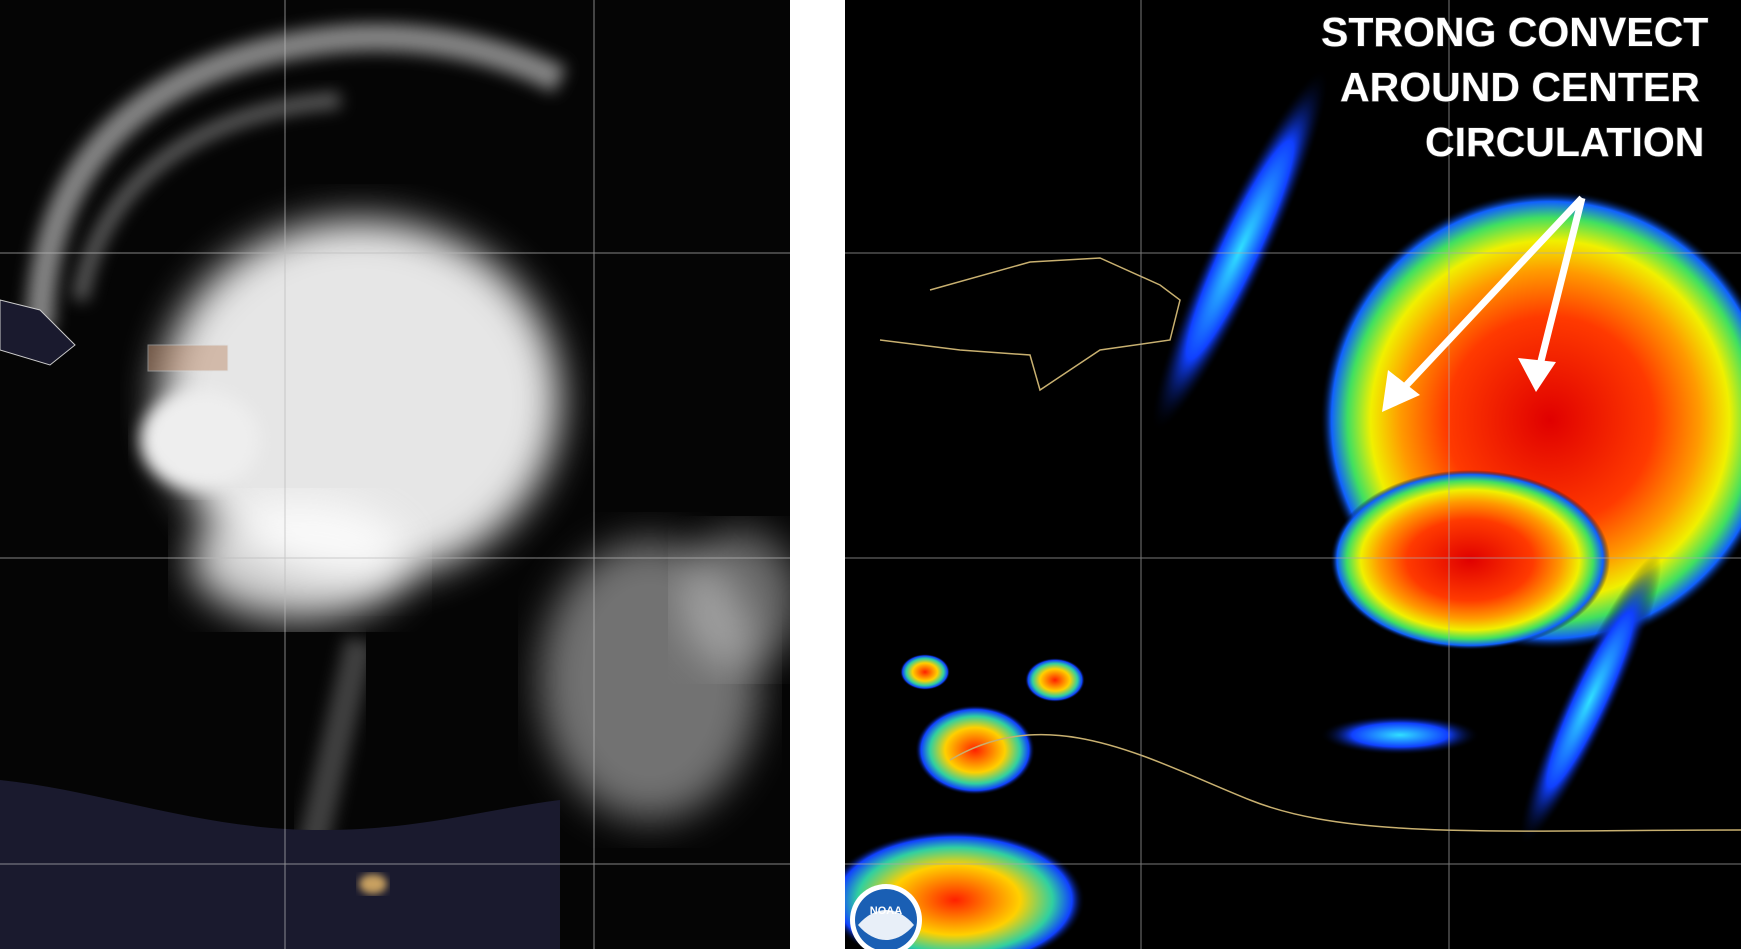  I want to click on noaa-logo: NOAA, so click(886, 916).